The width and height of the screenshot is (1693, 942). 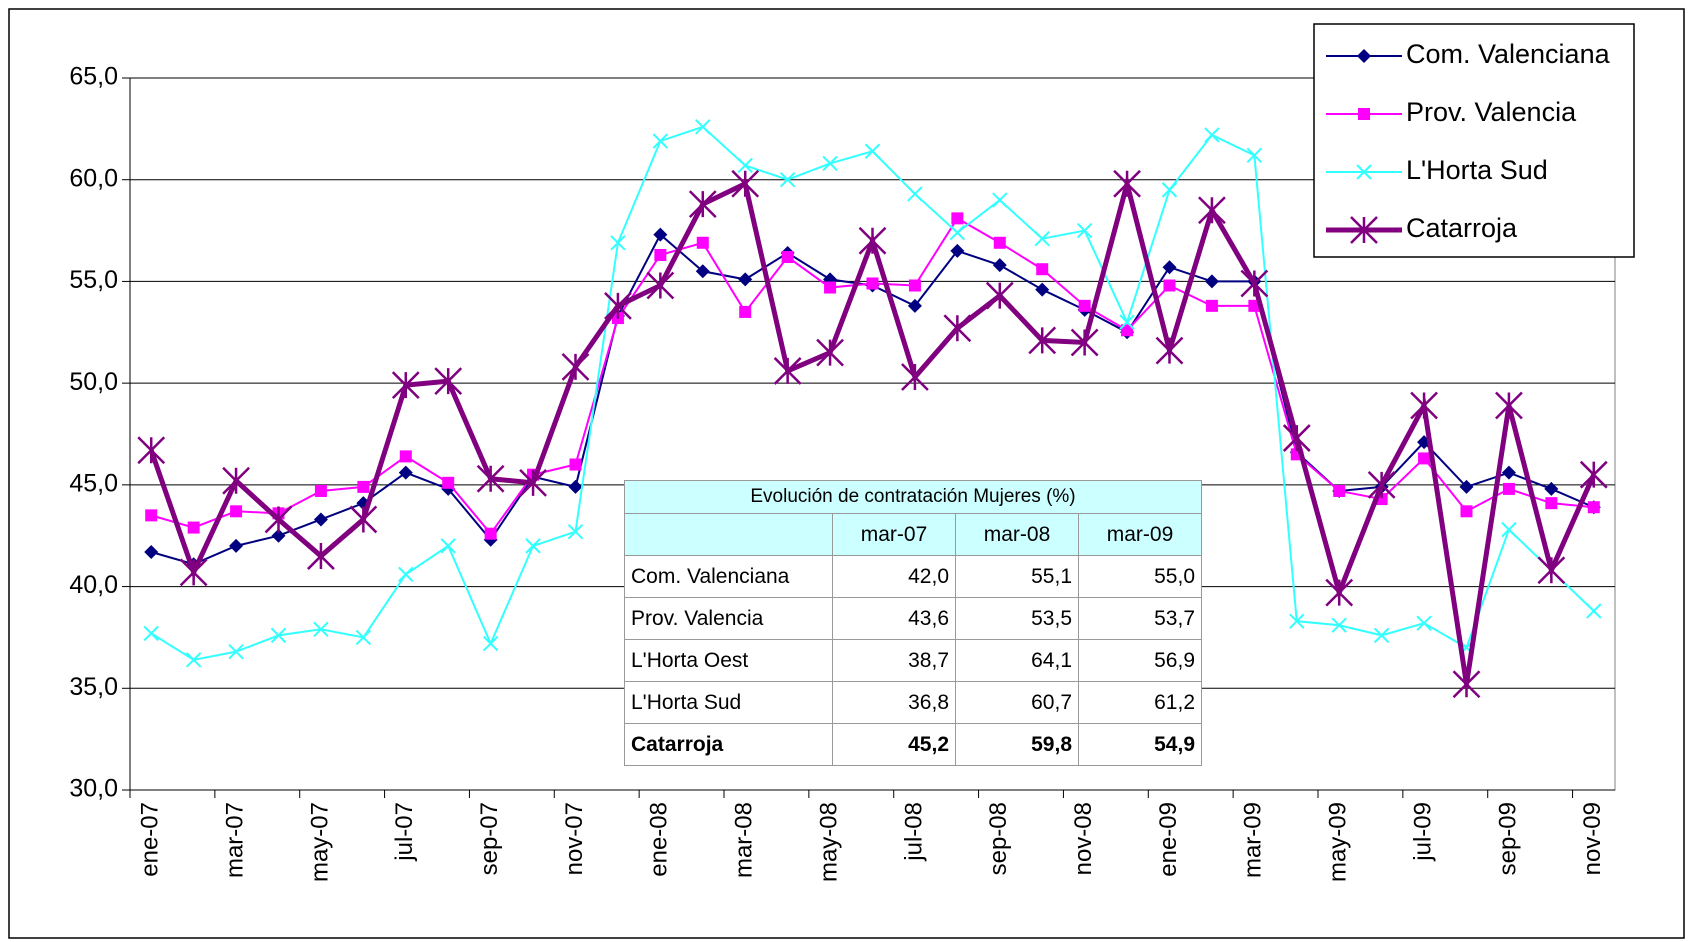 What do you see at coordinates (913, 660) in the screenshot?
I see `table-row: L'Horta Oest 38,7 64,1 56,9` at bounding box center [913, 660].